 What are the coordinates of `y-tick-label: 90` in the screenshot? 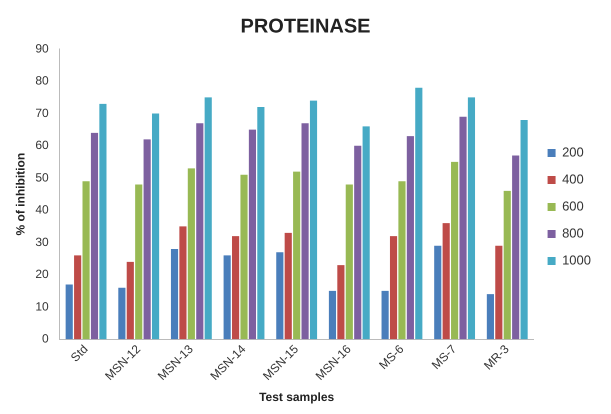 It's located at (42, 48).